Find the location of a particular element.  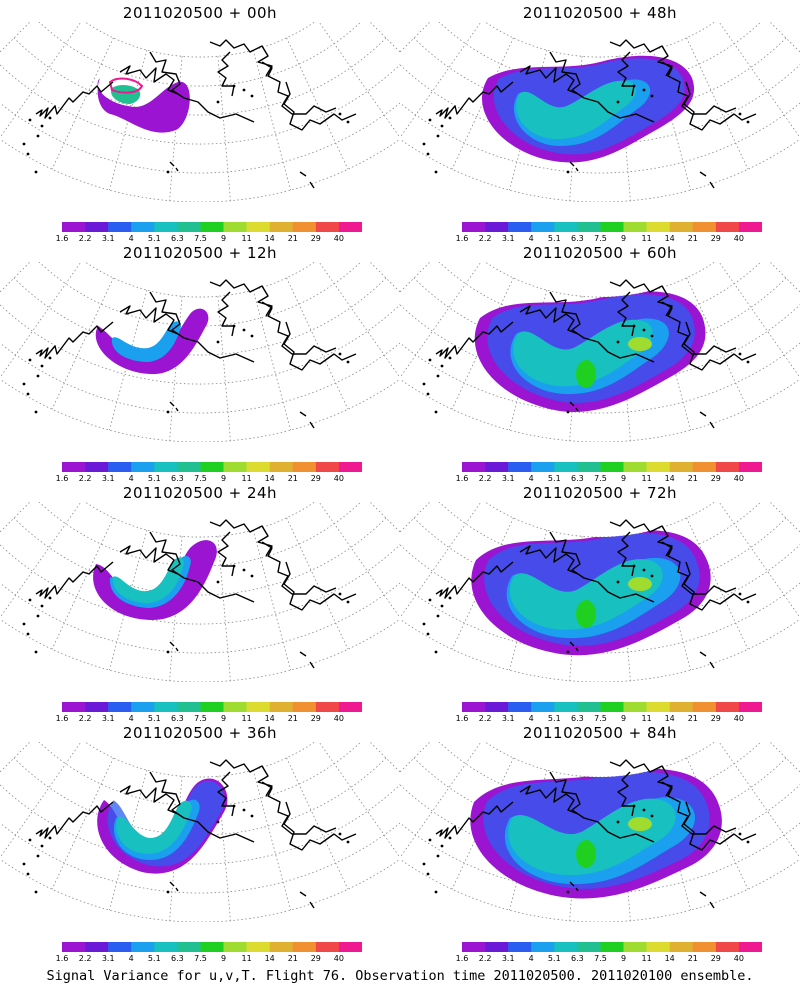

colorbar is located at coordinates (212, 467).